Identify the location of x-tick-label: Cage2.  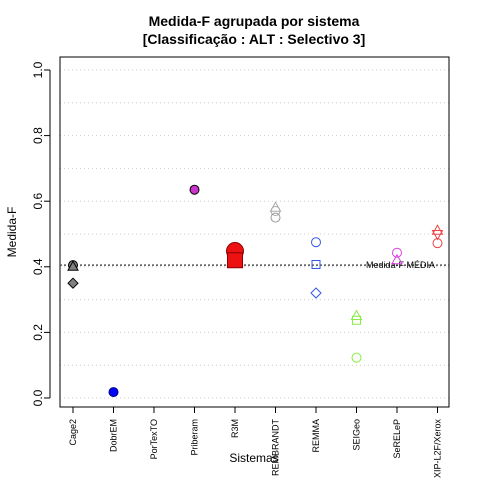
(73, 432).